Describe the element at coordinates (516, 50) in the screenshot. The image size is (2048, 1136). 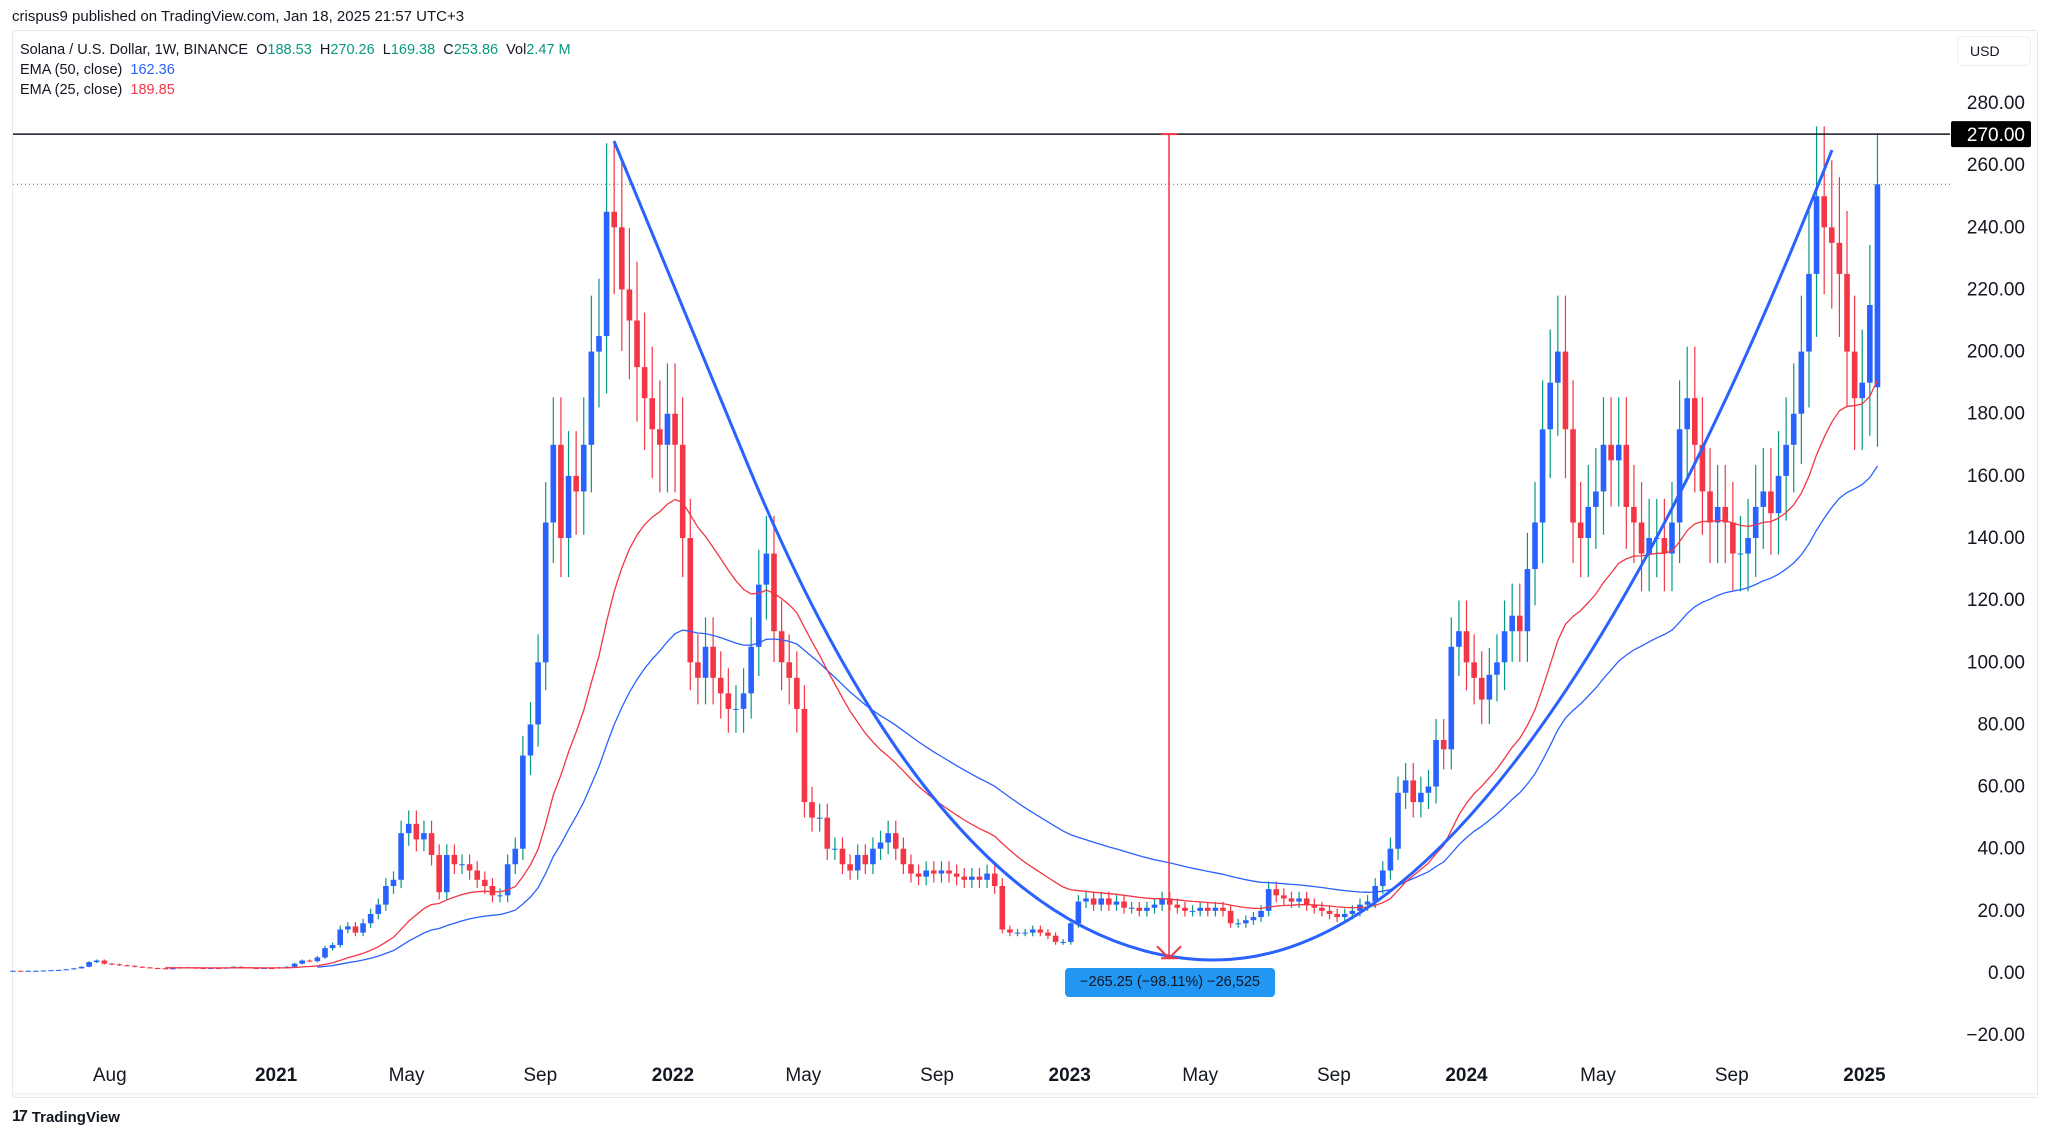
I see `volume-label: Vol` at that location.